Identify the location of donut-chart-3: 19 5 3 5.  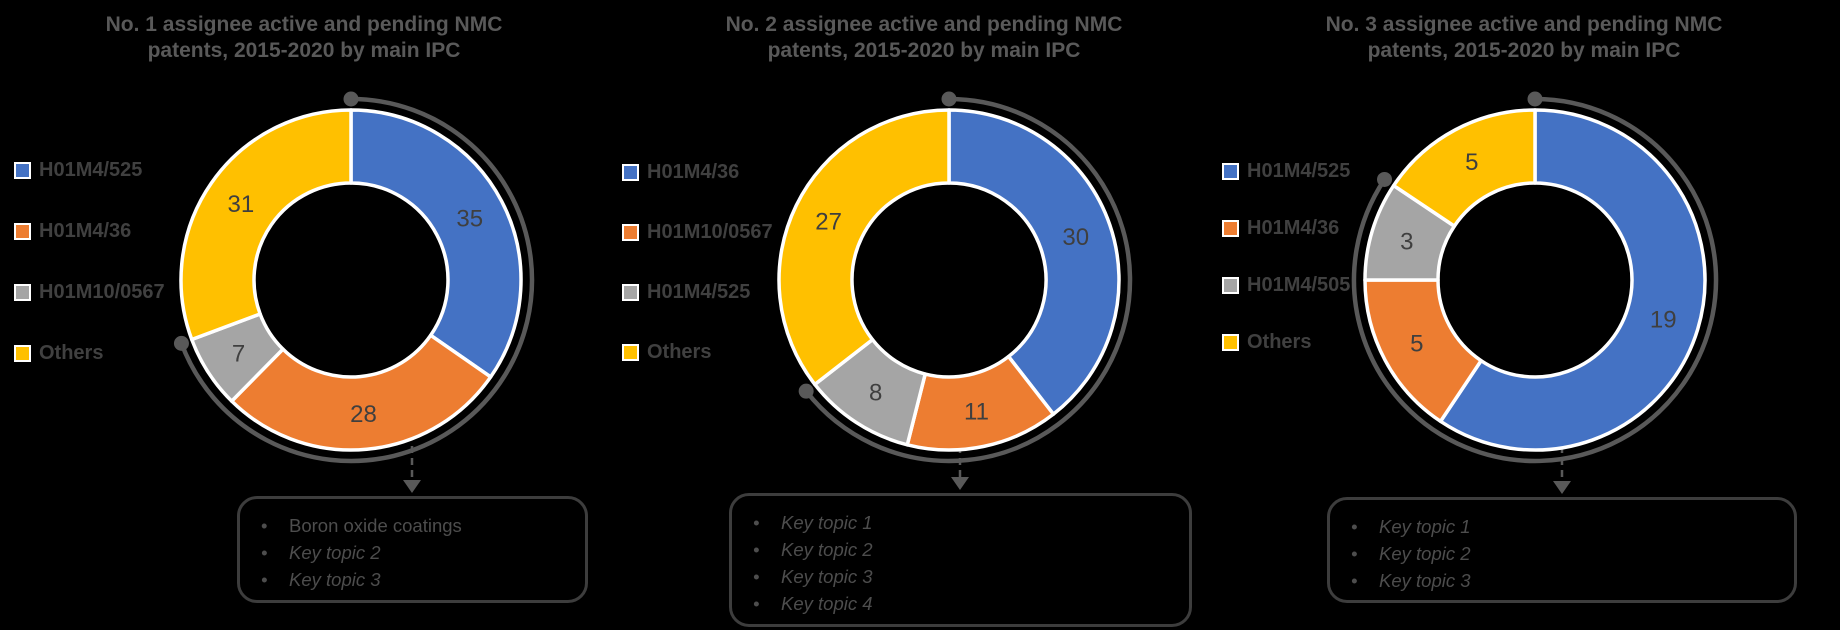
(1535, 292).